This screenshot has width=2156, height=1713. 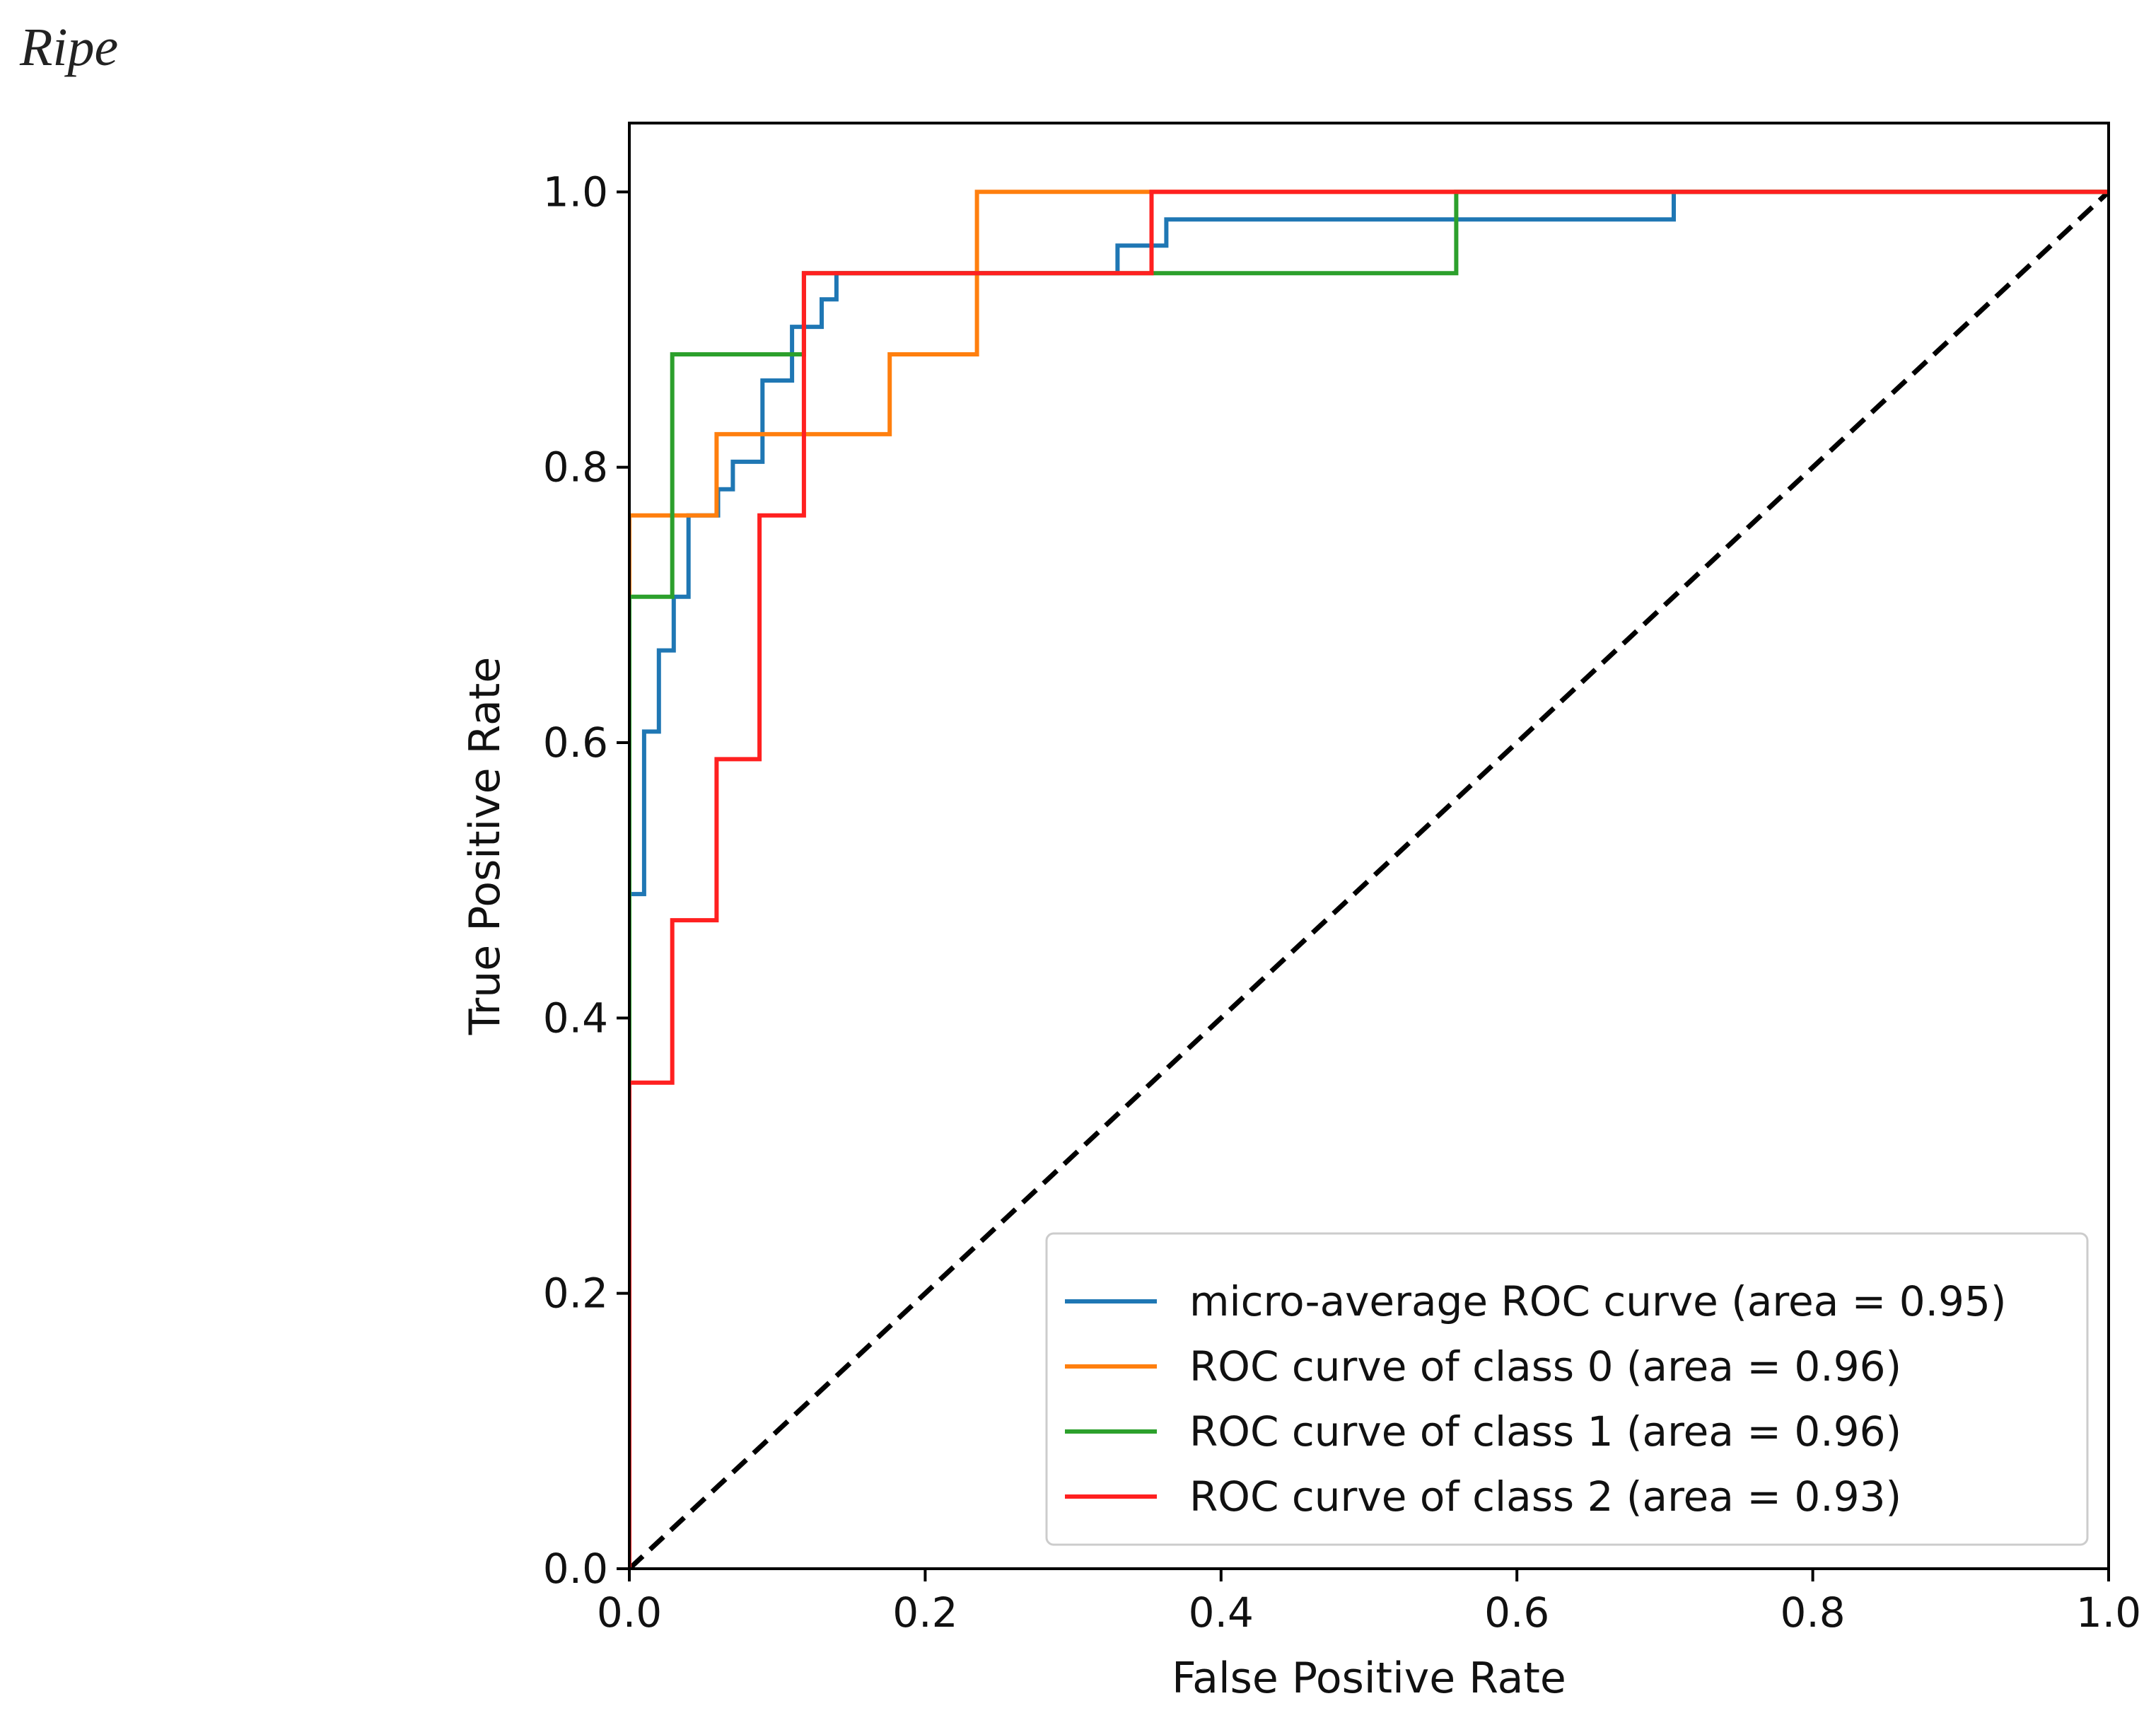 What do you see at coordinates (1369, 1603) in the screenshot?
I see `x-axis-ticks: 0.0 0.2 0.4 0.6 0.8 1.0` at bounding box center [1369, 1603].